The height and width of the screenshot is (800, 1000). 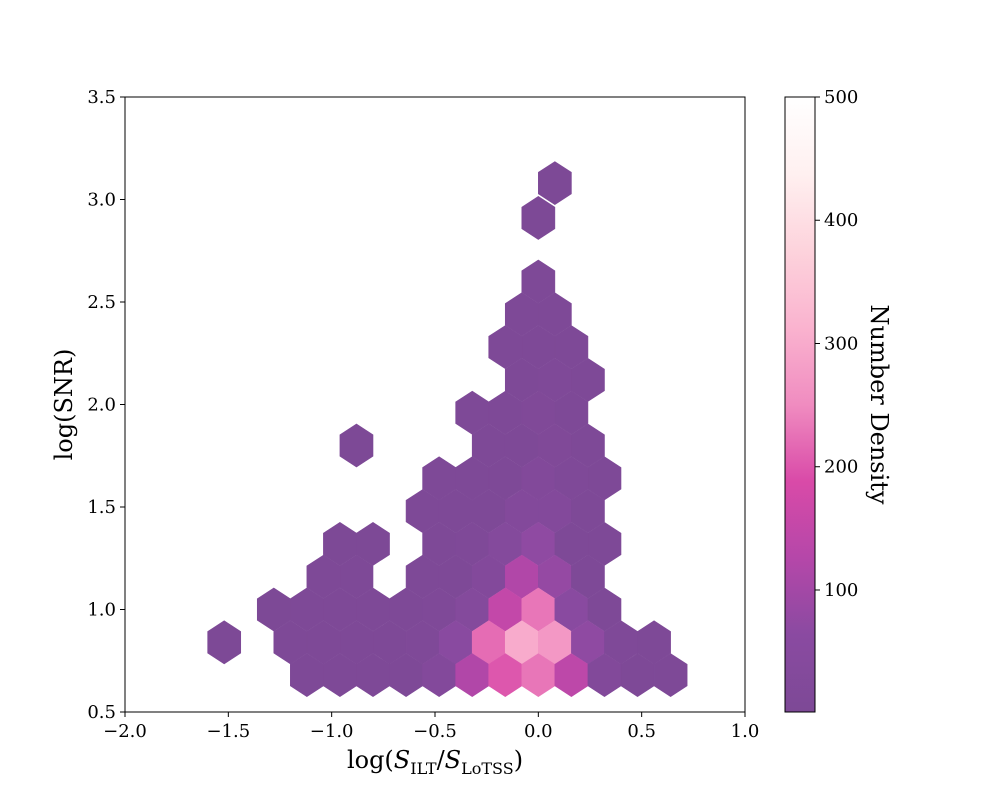 I want to click on colorbar-frame, so click(x=800, y=404).